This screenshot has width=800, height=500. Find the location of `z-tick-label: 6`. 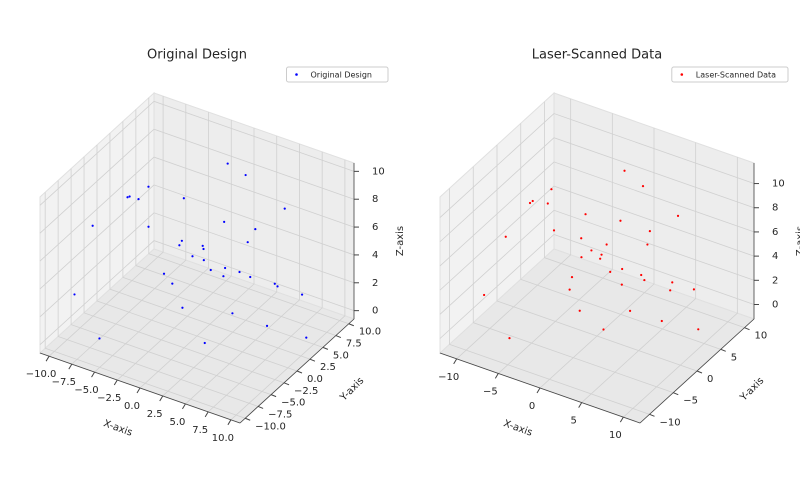

z-tick-label: 6 is located at coordinates (775, 232).